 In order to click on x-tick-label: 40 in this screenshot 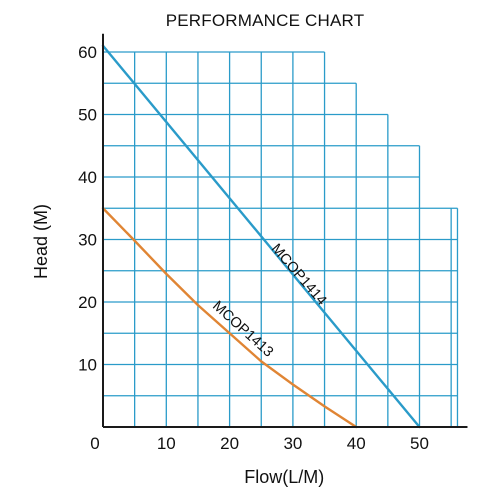, I will do `click(356, 443)`.